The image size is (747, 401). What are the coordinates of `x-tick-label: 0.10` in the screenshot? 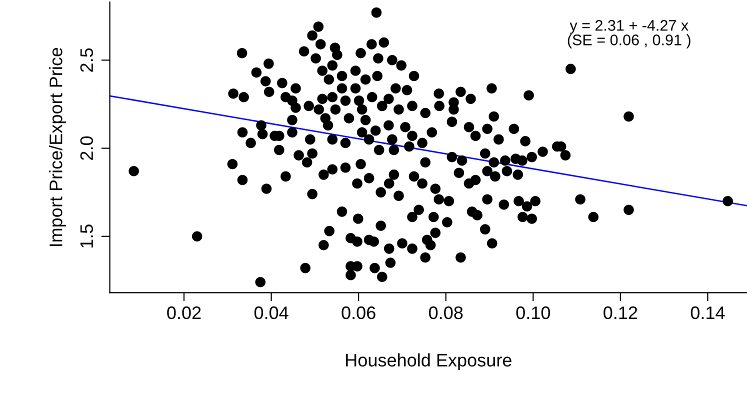 It's located at (533, 313).